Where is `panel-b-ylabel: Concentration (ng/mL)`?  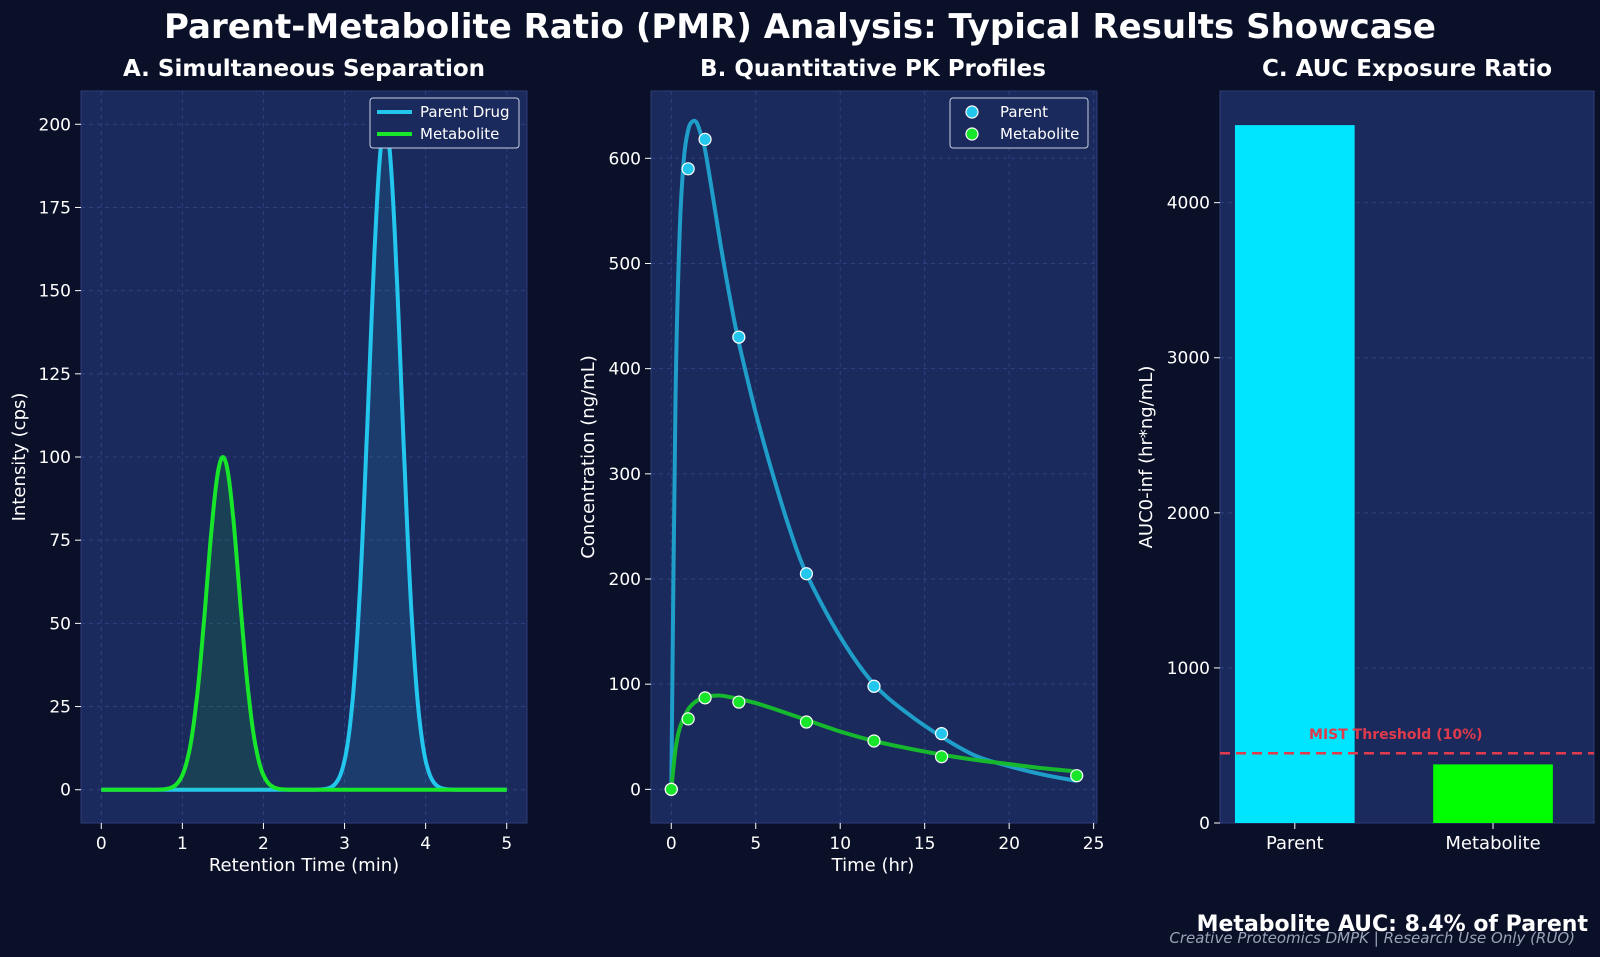 panel-b-ylabel: Concentration (ng/mL) is located at coordinates (588, 457).